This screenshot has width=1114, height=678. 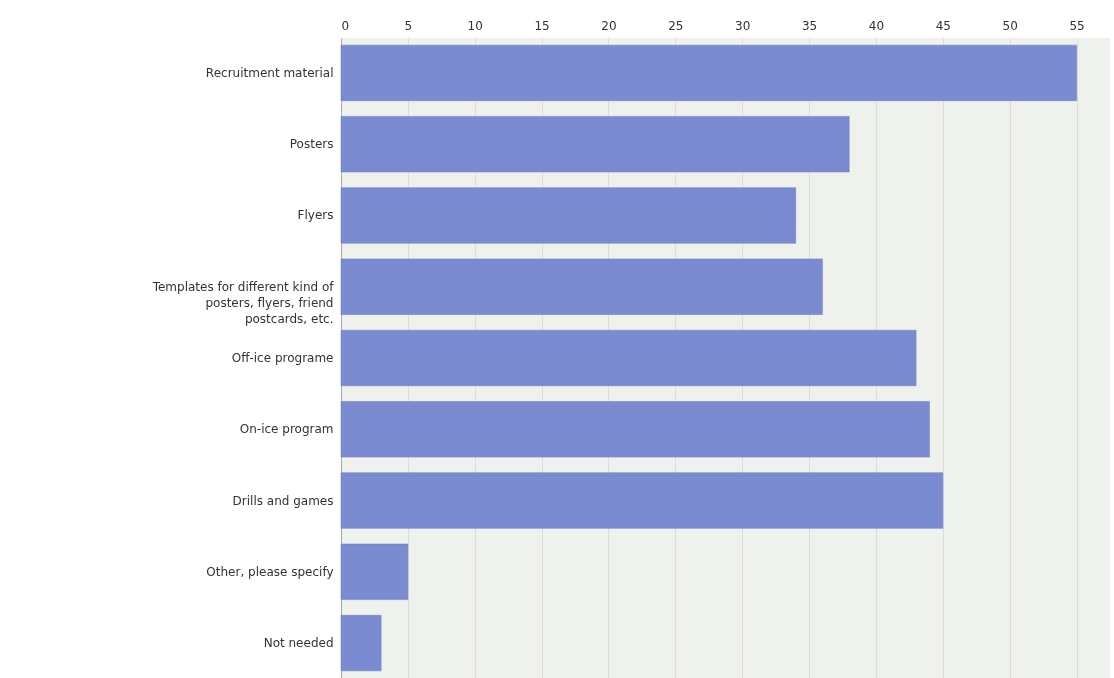 I want to click on y-tick-label: Posters, so click(x=311, y=144).